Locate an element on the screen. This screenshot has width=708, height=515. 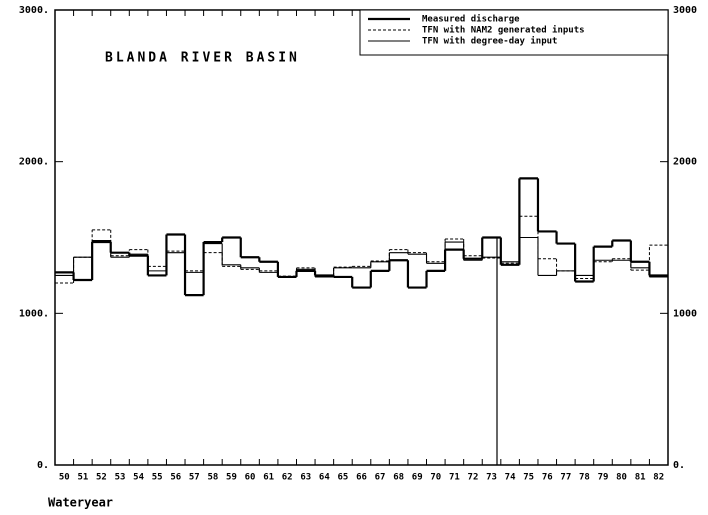
x-tick-label: 51 is located at coordinates (82, 478).